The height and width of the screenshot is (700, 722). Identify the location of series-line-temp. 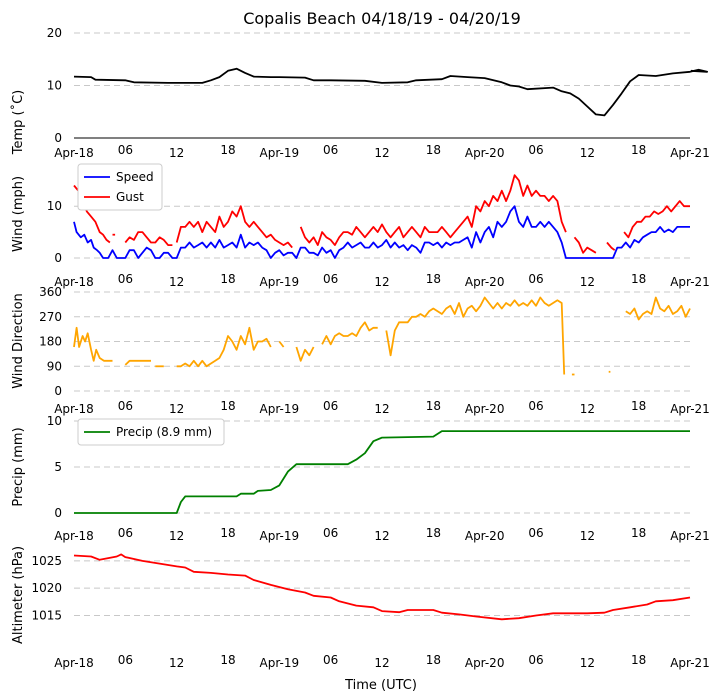
(390, 92).